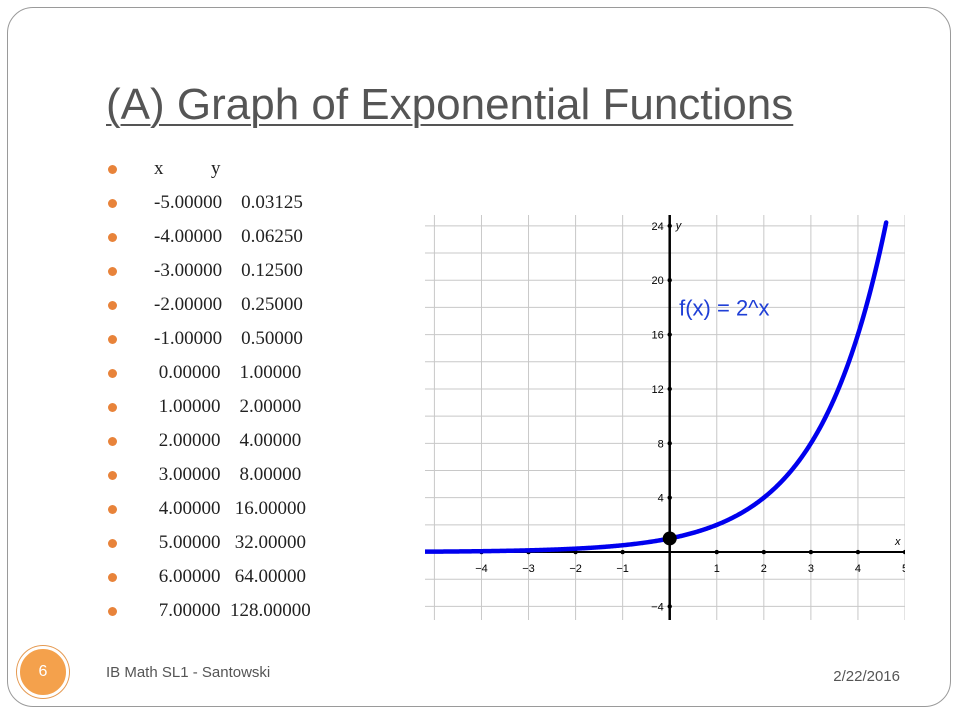 Image resolution: width=960 pixels, height=720 pixels. Describe the element at coordinates (207, 611) in the screenshot. I see `table-row: 7.00000 128.00000` at that location.